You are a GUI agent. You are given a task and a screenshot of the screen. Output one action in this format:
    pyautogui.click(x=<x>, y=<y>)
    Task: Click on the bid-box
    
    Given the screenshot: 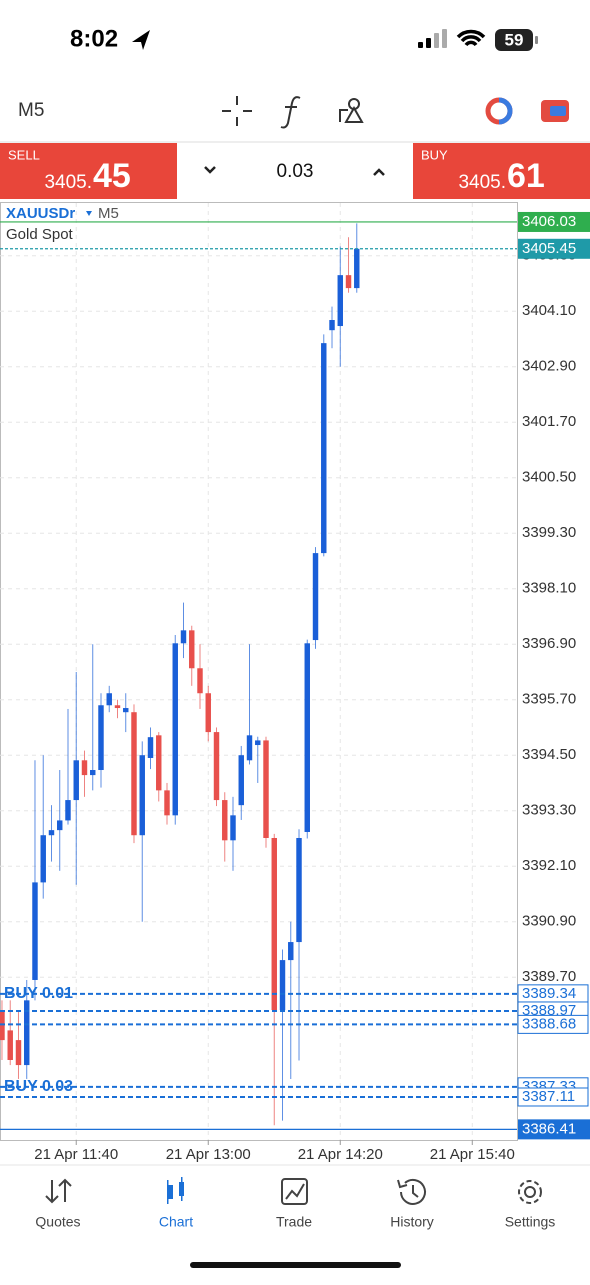 What is the action you would take?
    pyautogui.click(x=554, y=248)
    